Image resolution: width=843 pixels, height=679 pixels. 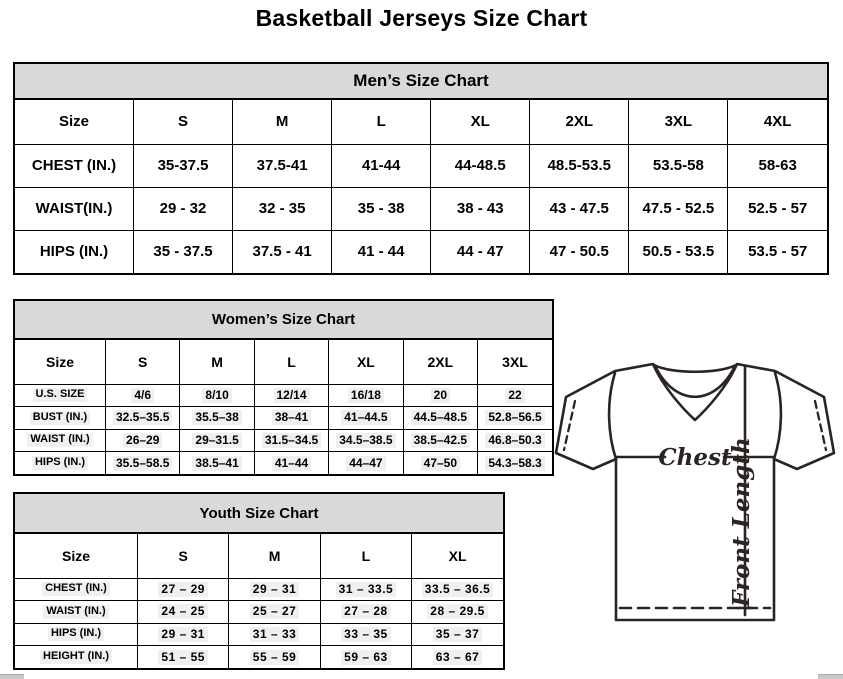 What do you see at coordinates (217, 418) in the screenshot?
I see `size-value-cell: 35.5–38` at bounding box center [217, 418].